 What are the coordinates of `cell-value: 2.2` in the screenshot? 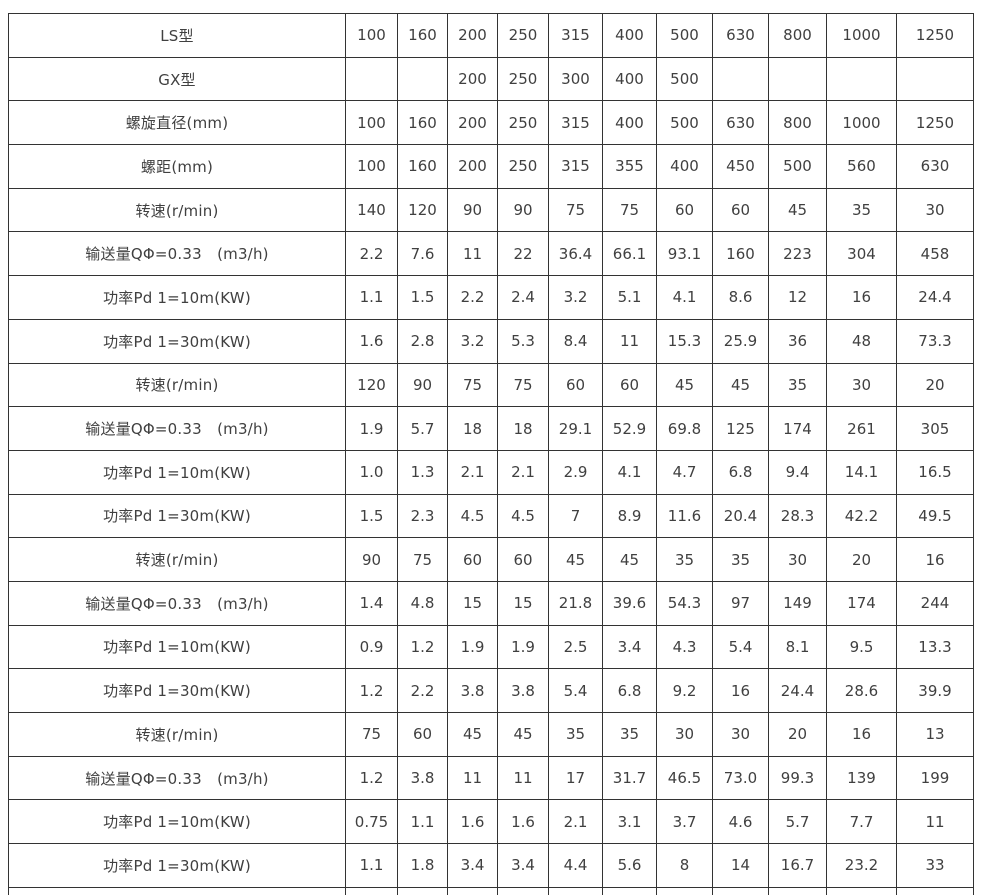 It's located at (422, 690).